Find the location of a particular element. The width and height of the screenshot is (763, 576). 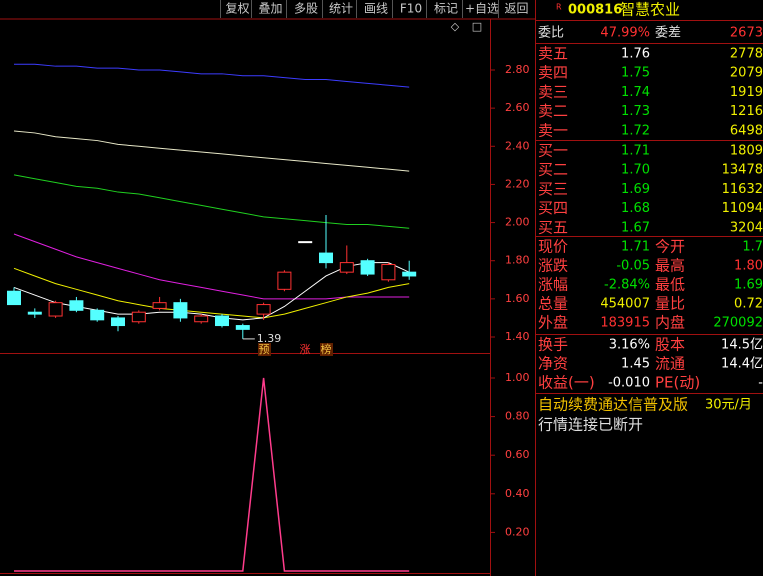

y-tick-label: 2.20 is located at coordinates (517, 183).